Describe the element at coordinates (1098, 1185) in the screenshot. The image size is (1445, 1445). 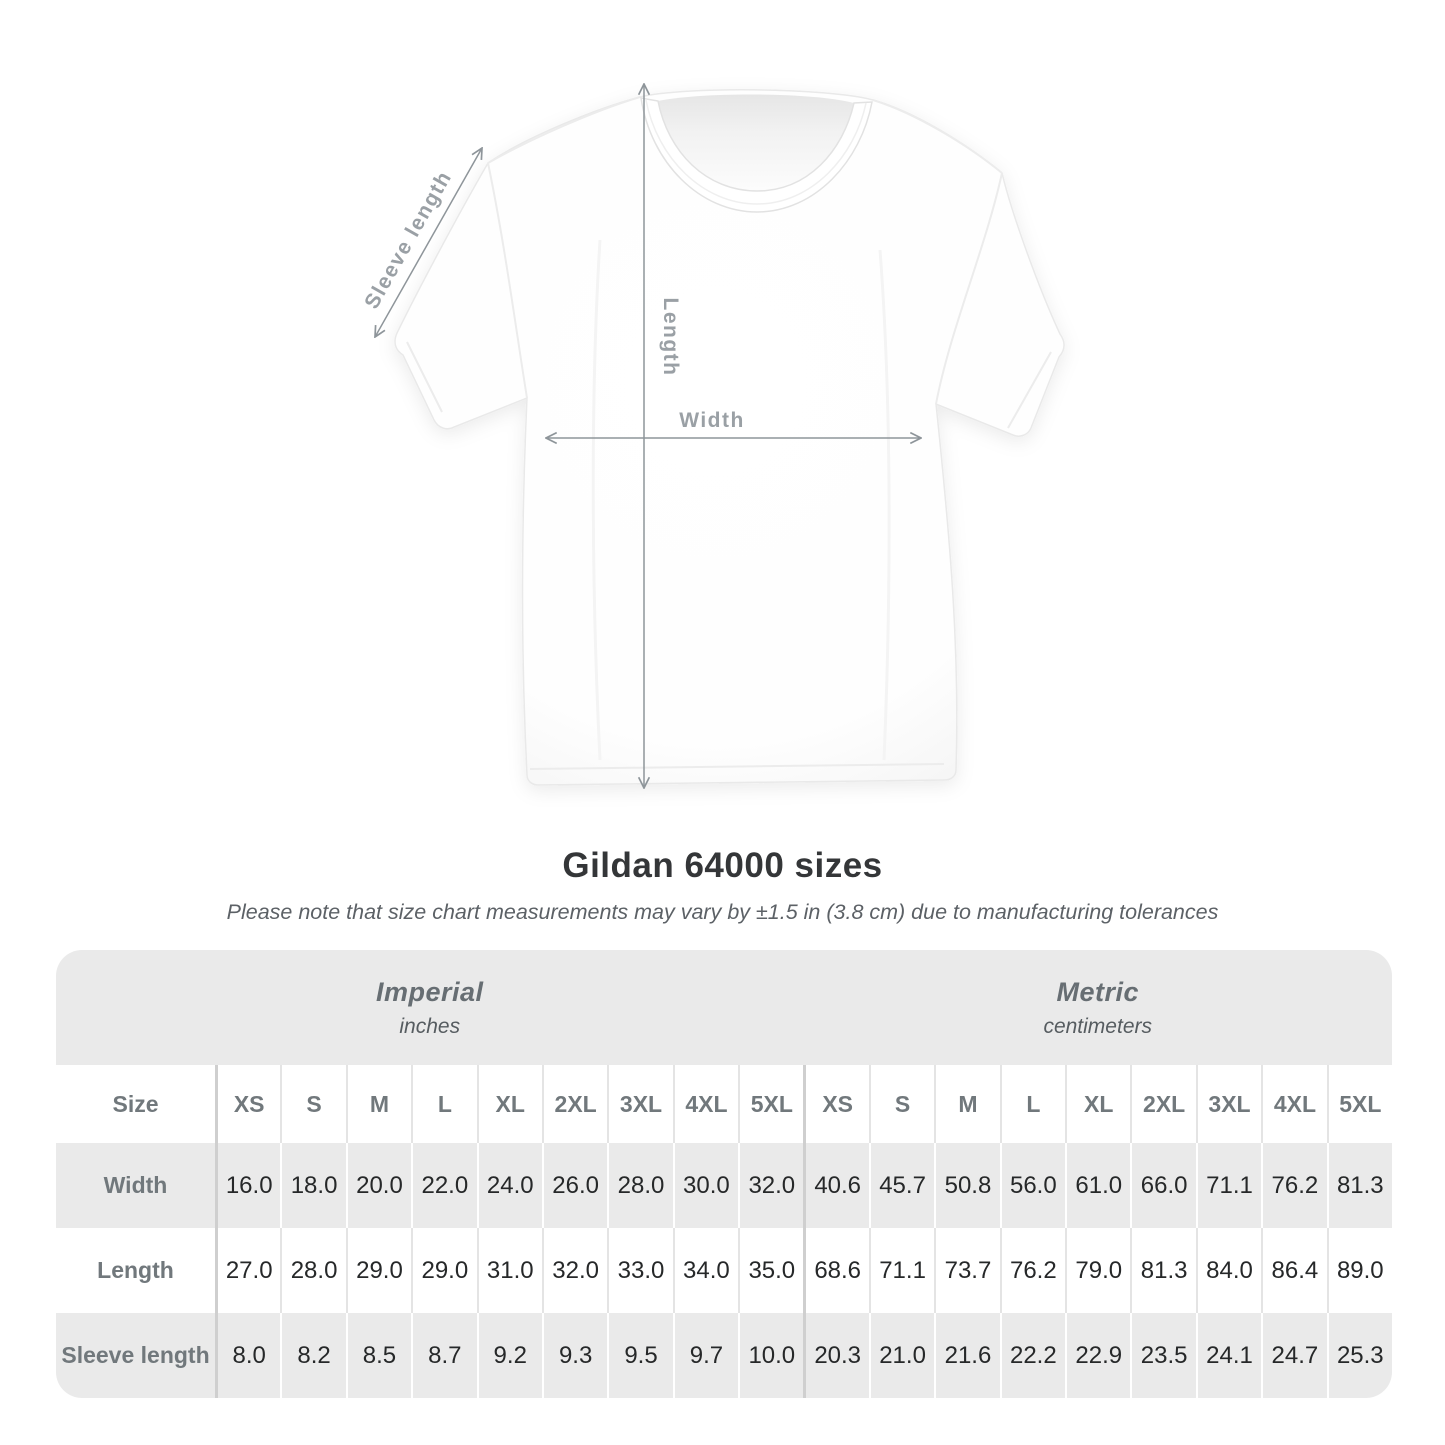
I see `value-cell: 61.0` at that location.